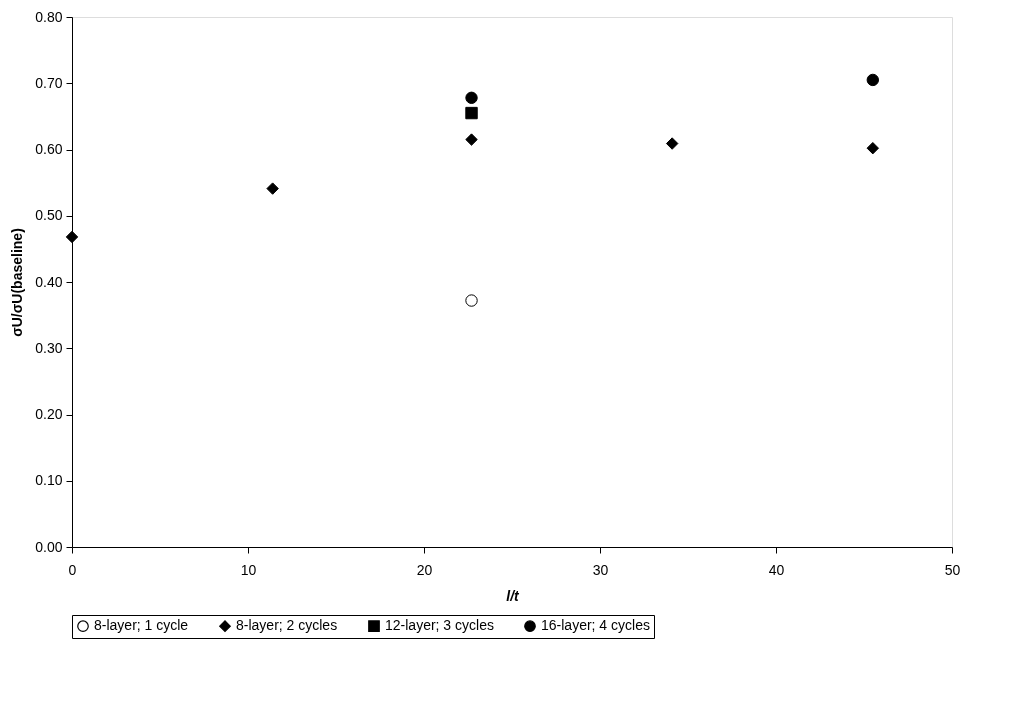 The image size is (1029, 706). I want to click on x-tick-label: 50, so click(952, 569).